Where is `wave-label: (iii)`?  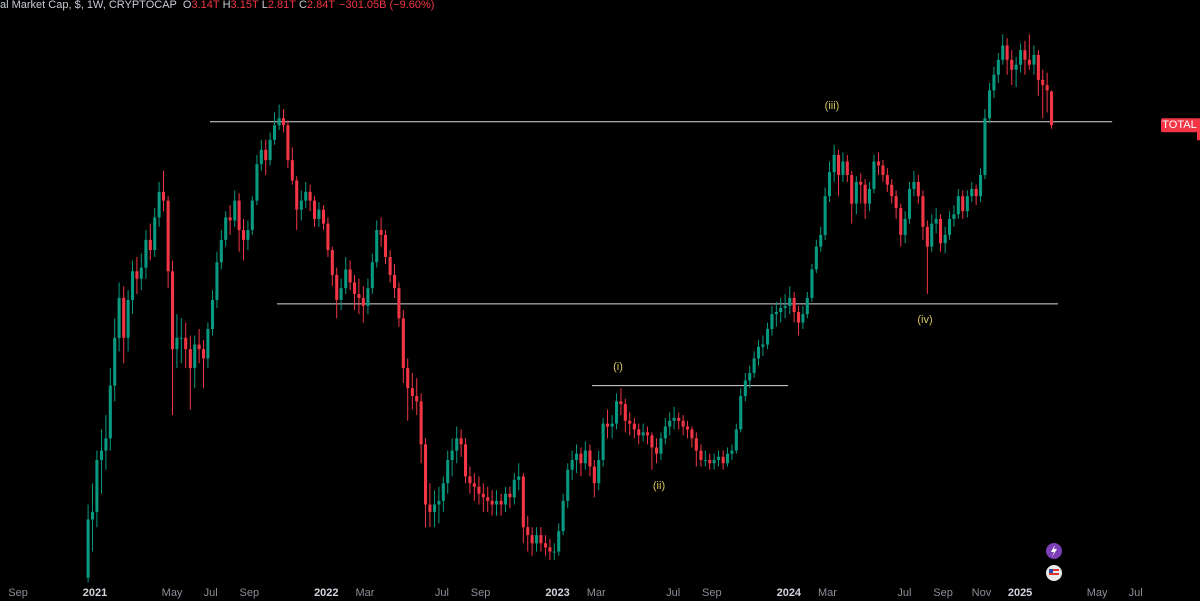 wave-label: (iii) is located at coordinates (832, 106).